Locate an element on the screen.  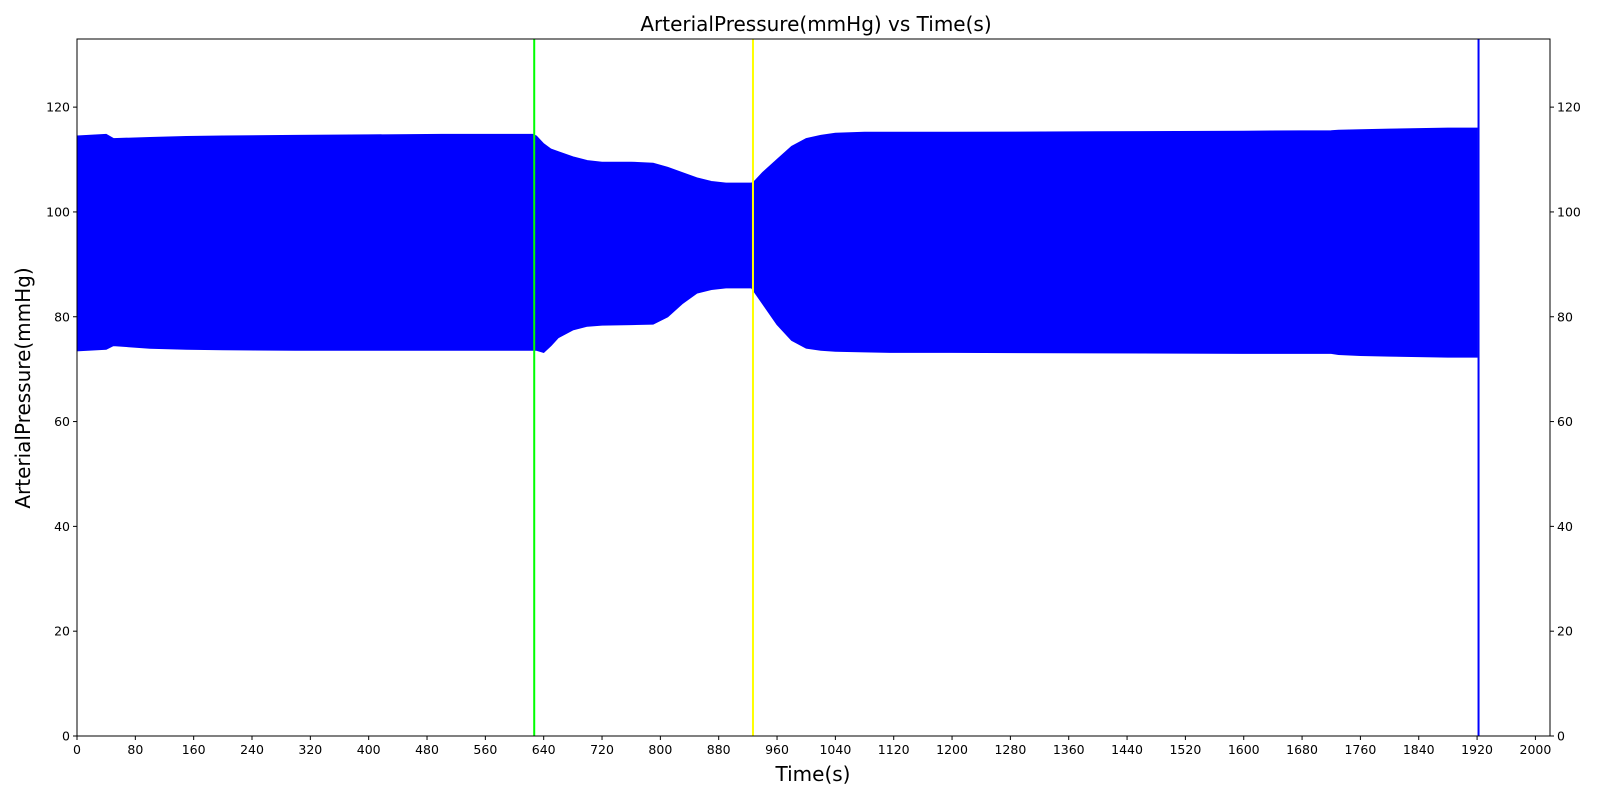
x-tick-label: 1840 is located at coordinates (1419, 749).